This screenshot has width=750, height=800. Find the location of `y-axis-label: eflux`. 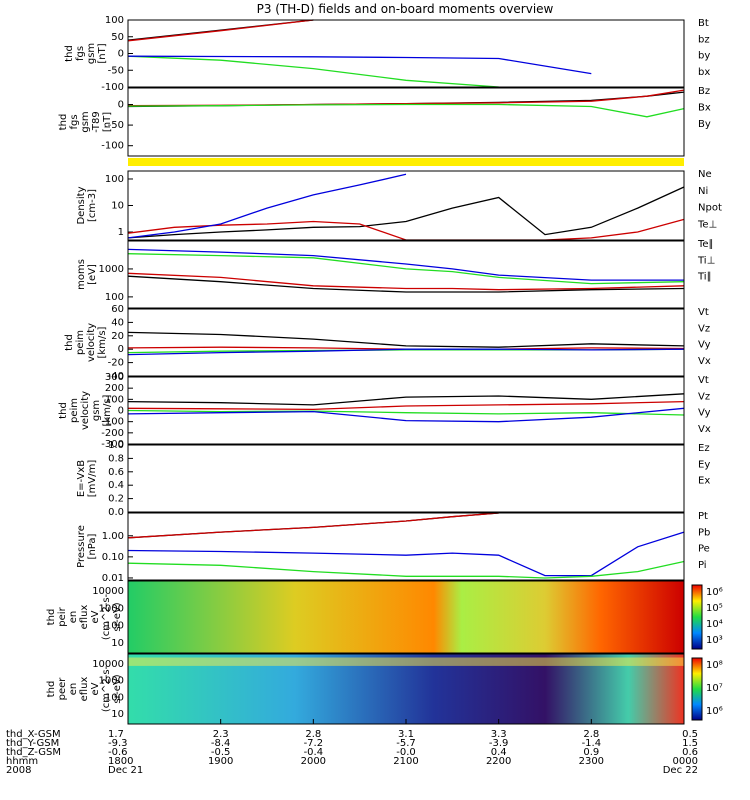

y-axis-label: eflux is located at coordinates (84, 689).